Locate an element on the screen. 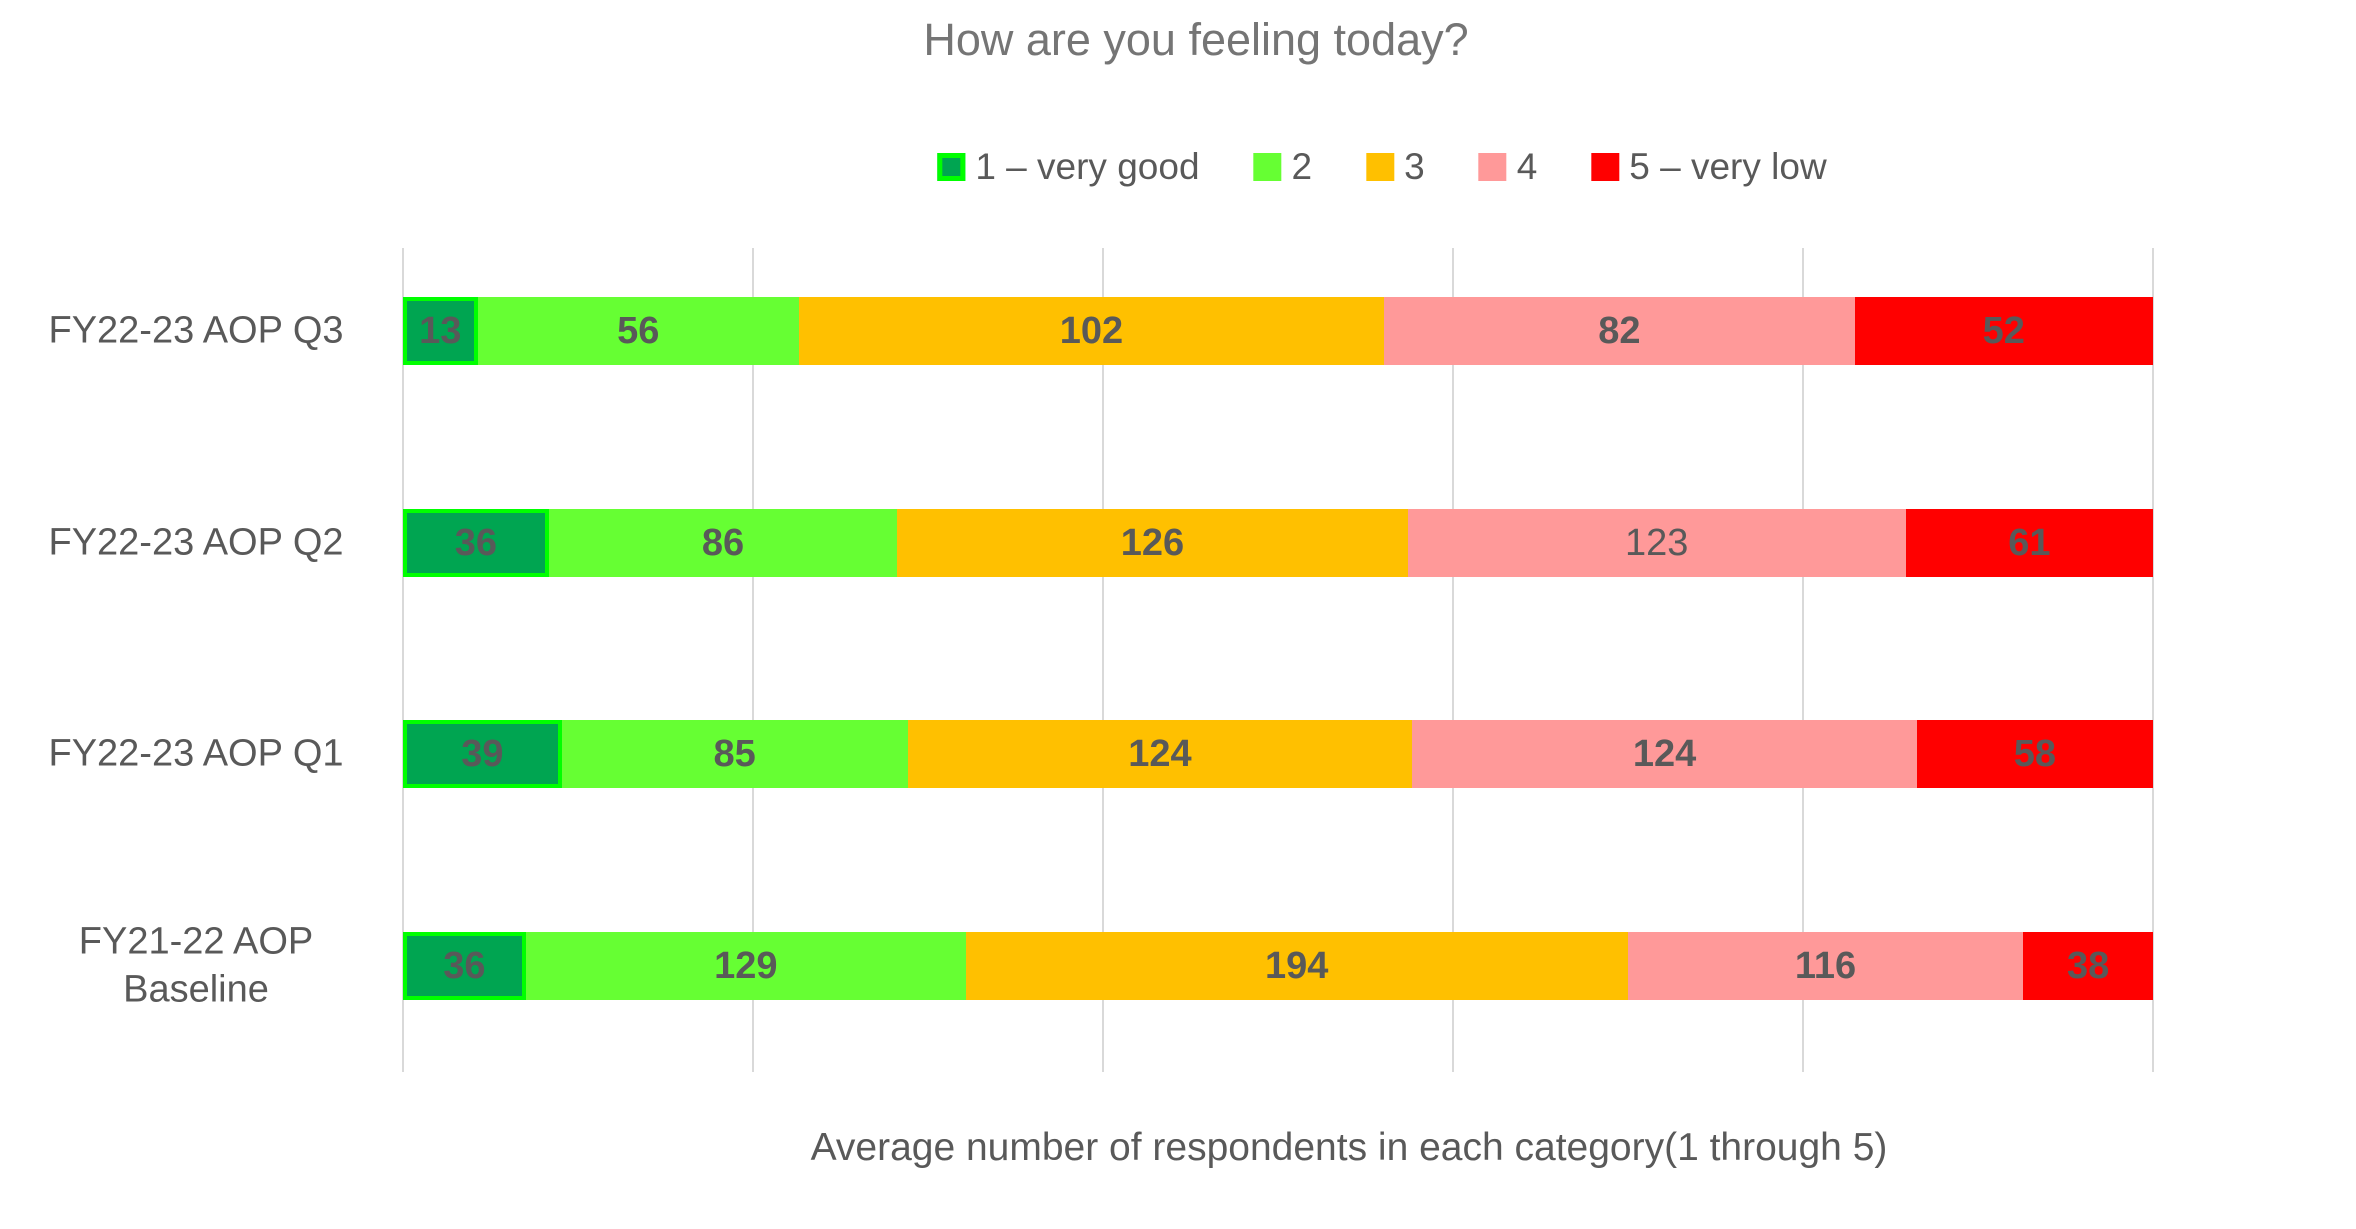 The image size is (2356, 1229). bar-segment: 116 is located at coordinates (1825, 966).